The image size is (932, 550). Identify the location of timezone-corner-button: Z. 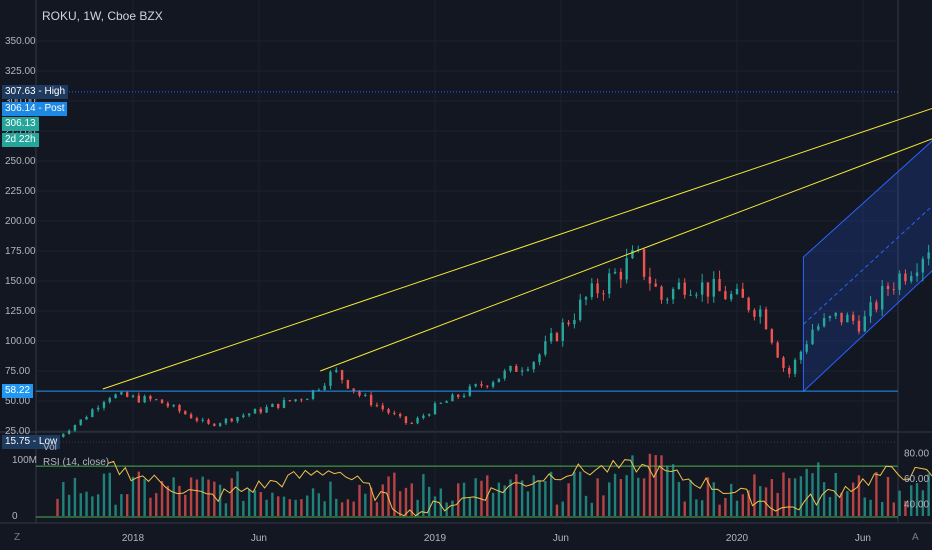
(17, 537).